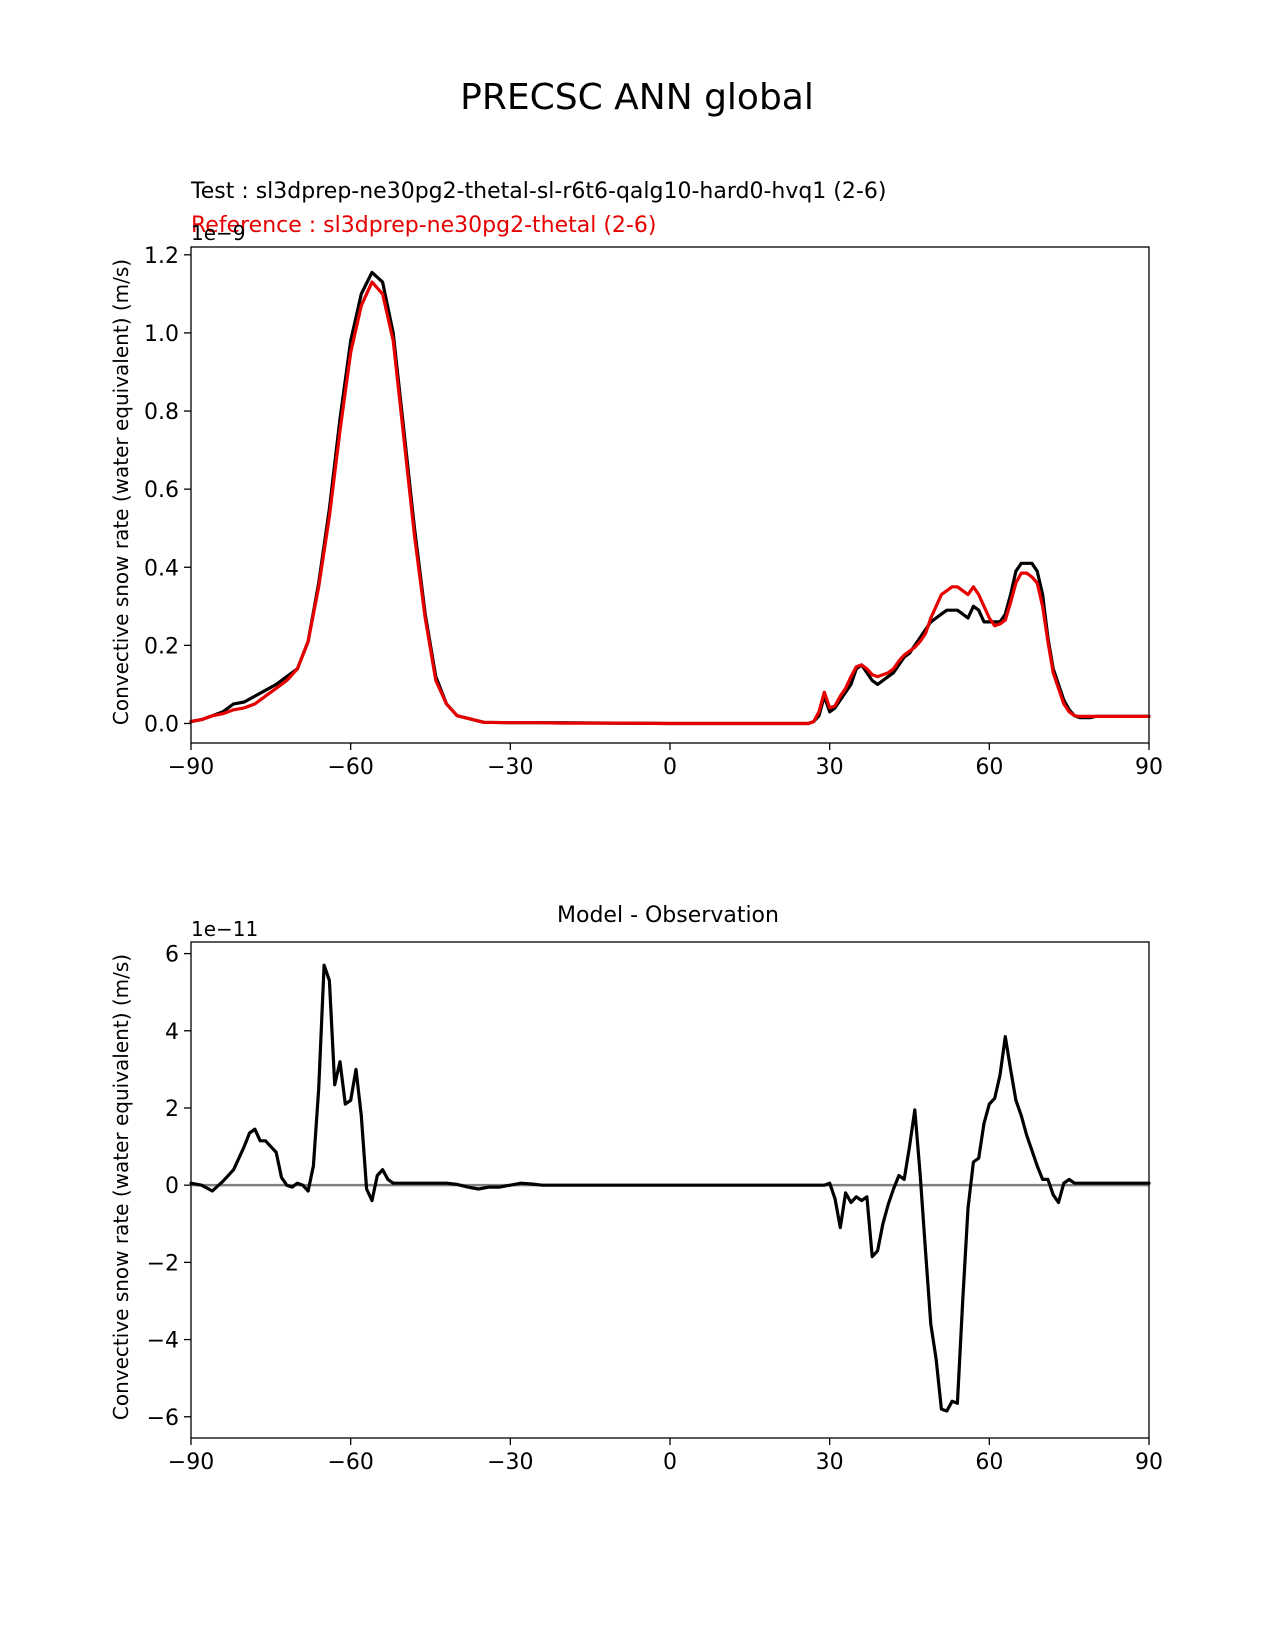  Describe the element at coordinates (161, 256) in the screenshot. I see `y-tick-label: 1.2` at that location.